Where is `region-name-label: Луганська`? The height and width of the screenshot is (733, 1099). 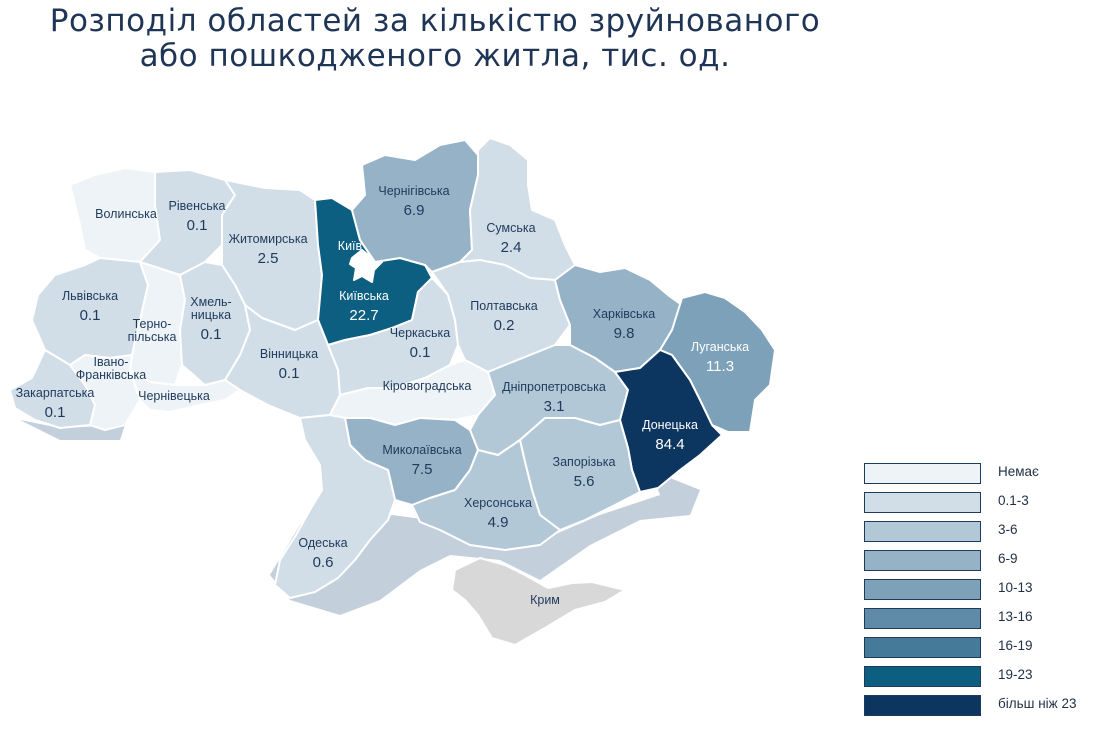
region-name-label: Луганська is located at coordinates (720, 347).